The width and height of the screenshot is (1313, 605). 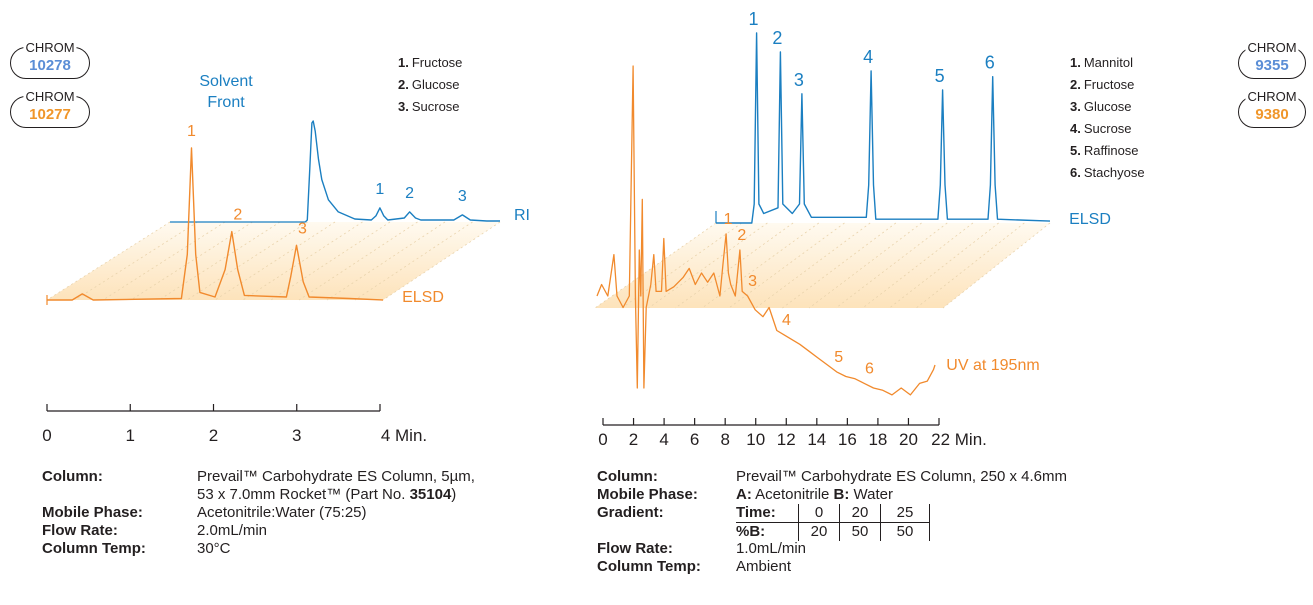 I want to click on uv-trace, so click(x=766, y=230).